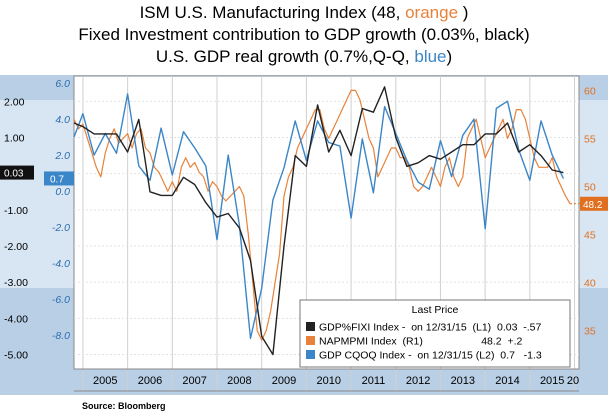 Image resolution: width=608 pixels, height=418 pixels. What do you see at coordinates (16, 356) in the screenshot?
I see `l1-tick-label: -5.00` at bounding box center [16, 356].